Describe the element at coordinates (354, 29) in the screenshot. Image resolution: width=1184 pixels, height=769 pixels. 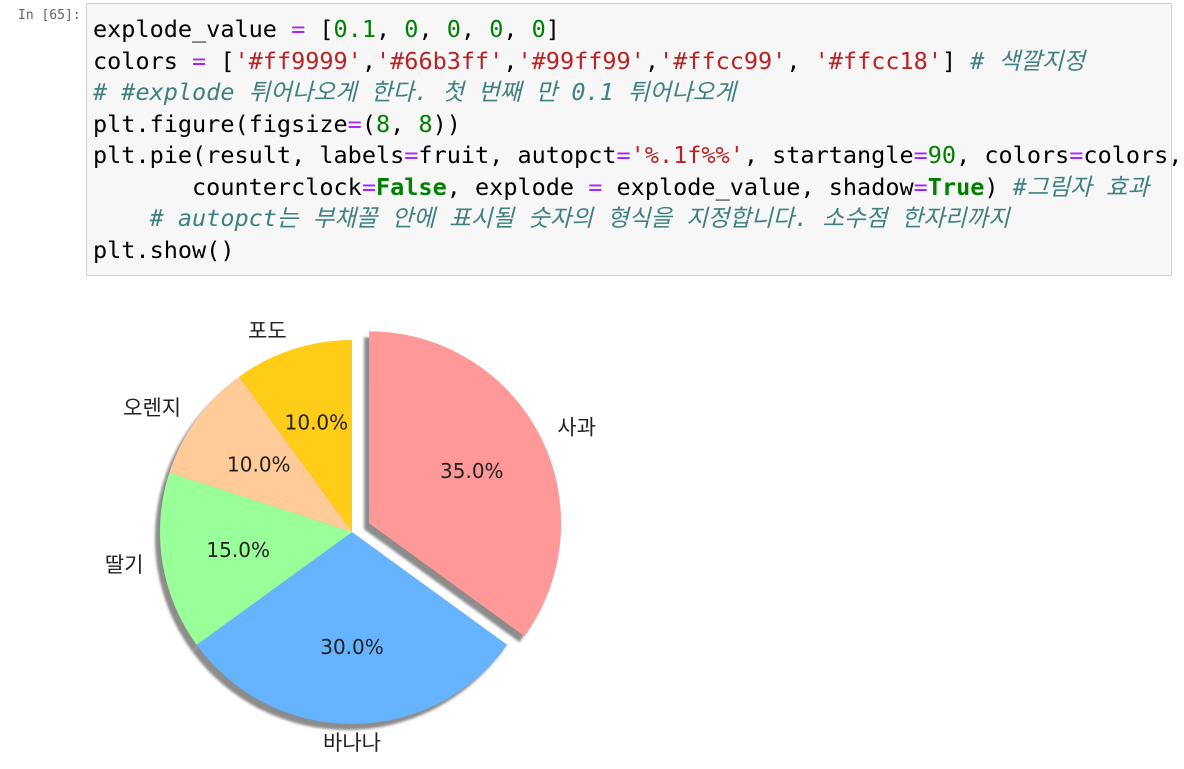
I see `code-number: 0.1` at that location.